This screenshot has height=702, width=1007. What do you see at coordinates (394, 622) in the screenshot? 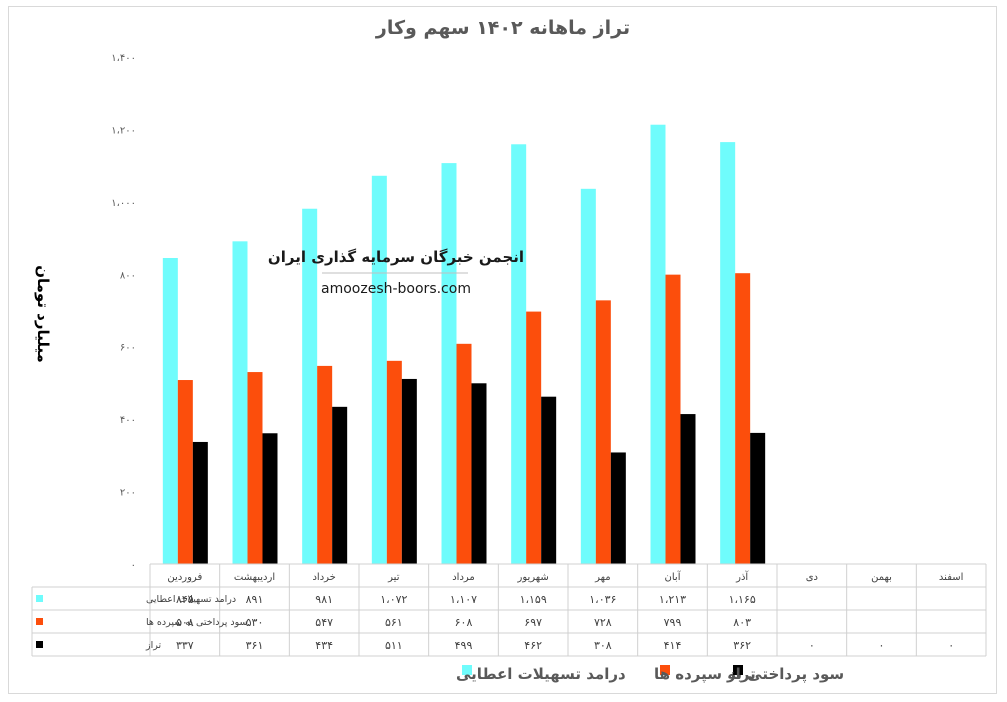
I see `data-label: ۵۶۱` at bounding box center [394, 622].